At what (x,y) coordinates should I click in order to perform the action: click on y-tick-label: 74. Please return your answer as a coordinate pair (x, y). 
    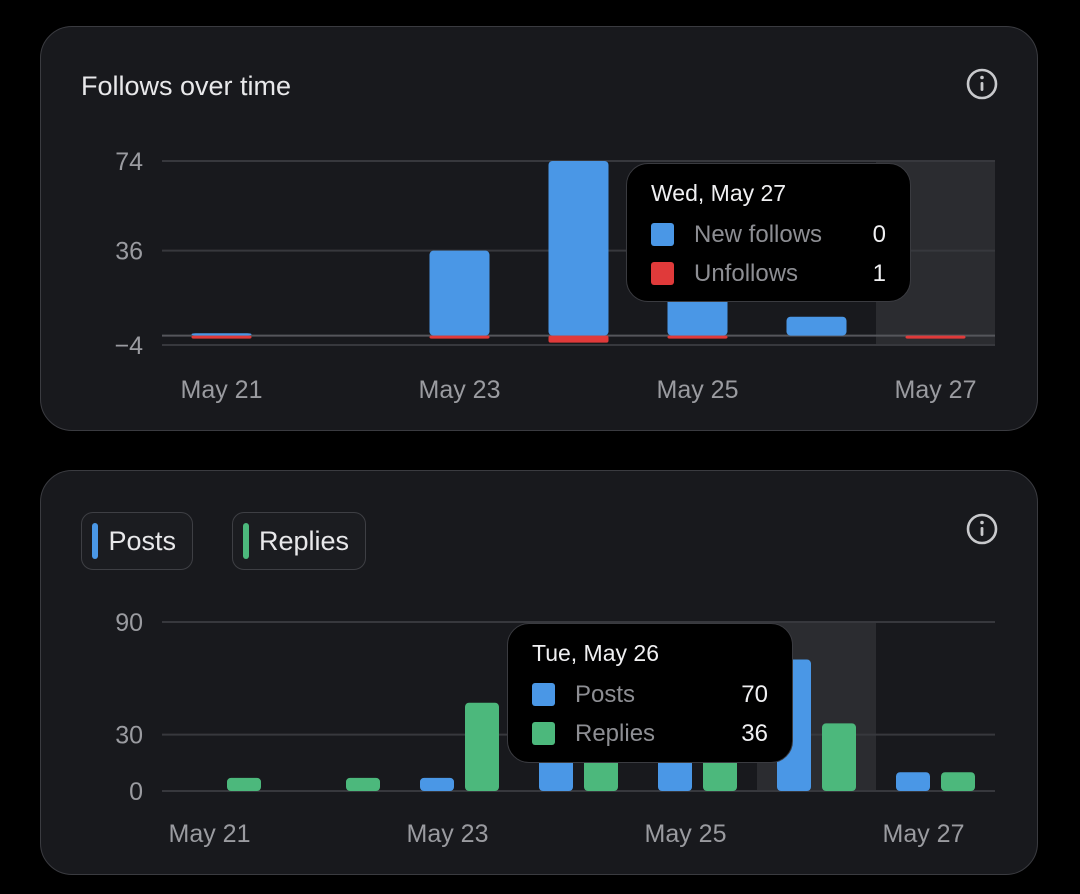
    Looking at the image, I should click on (129, 162).